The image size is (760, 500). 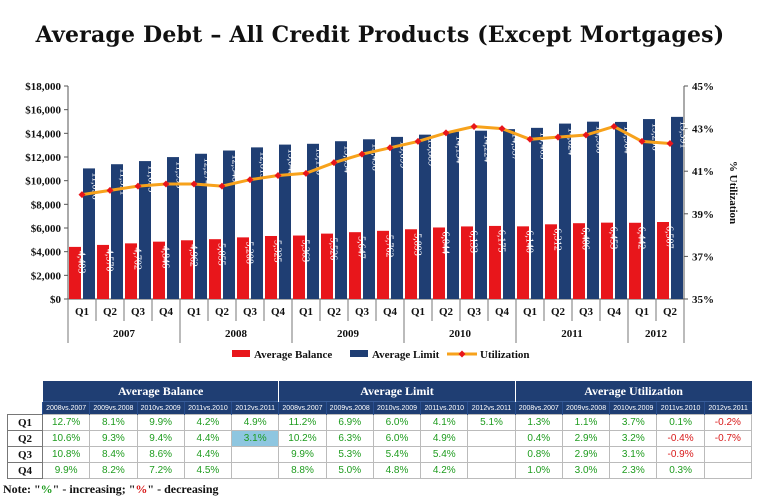 What do you see at coordinates (529, 241) in the screenshot?
I see `bar-label-balance: 6,140` at bounding box center [529, 241].